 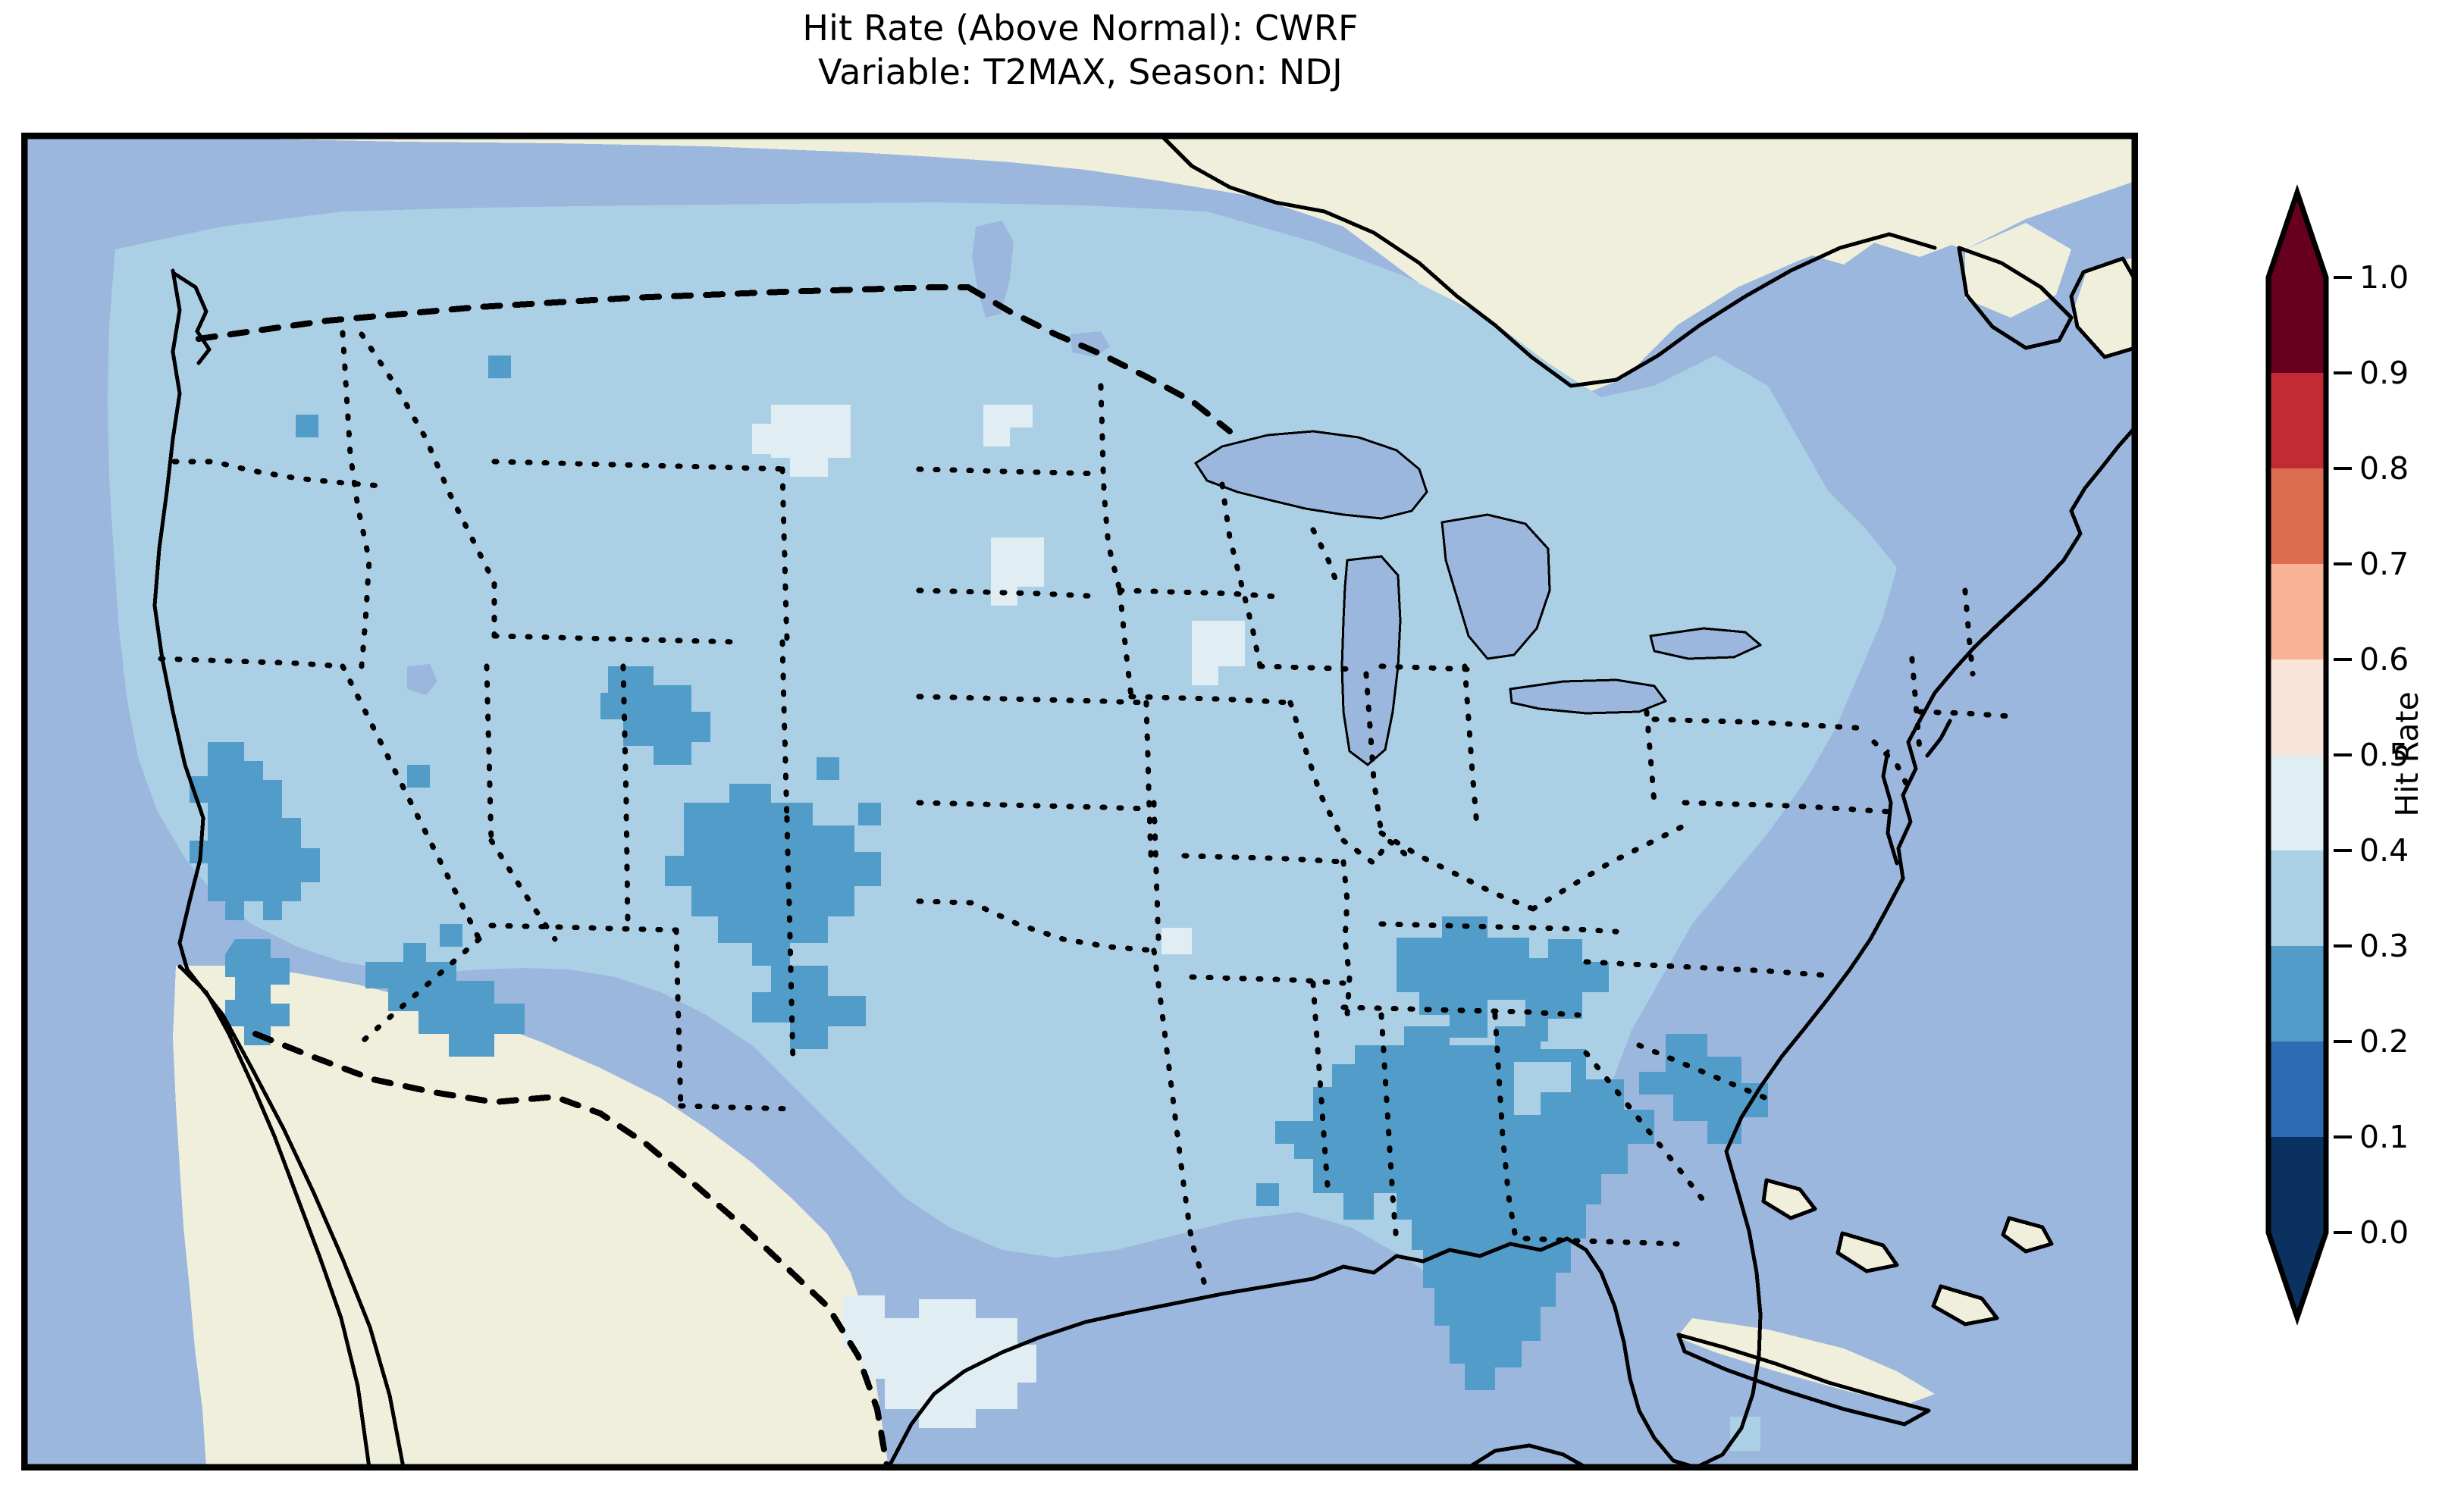 I want to click on border-ks-ok, so click(x=1032, y=806).